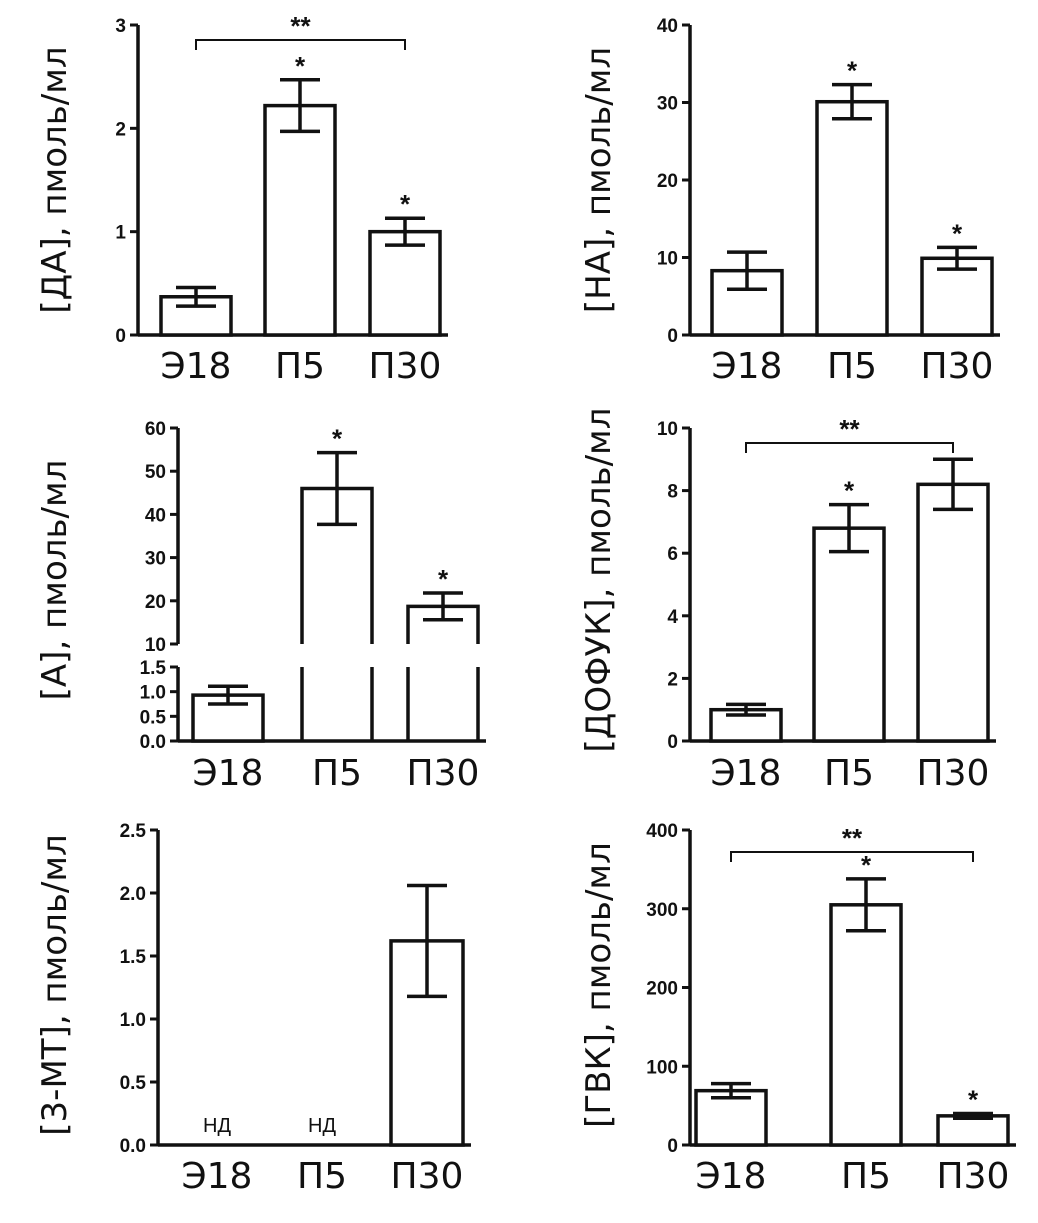  I want to click on panel-dopamine: 0 1 2 3 Э18 * П5 * П30 ** [ДА], пмоль/мл, so click(241, 199).